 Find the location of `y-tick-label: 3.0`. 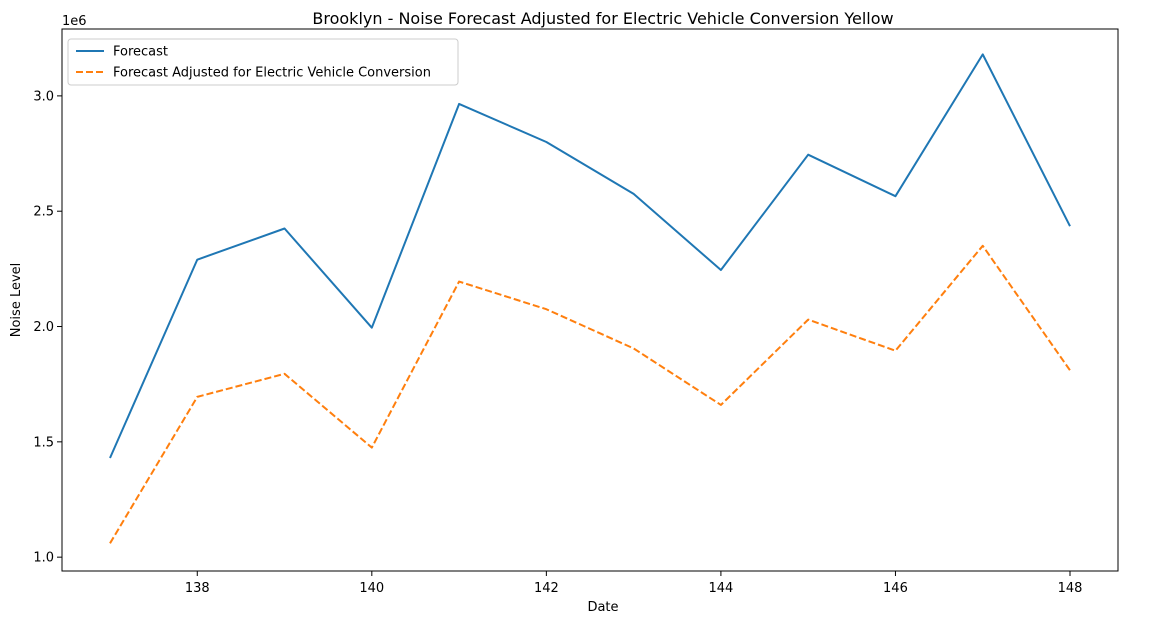

y-tick-label: 3.0 is located at coordinates (43, 96).